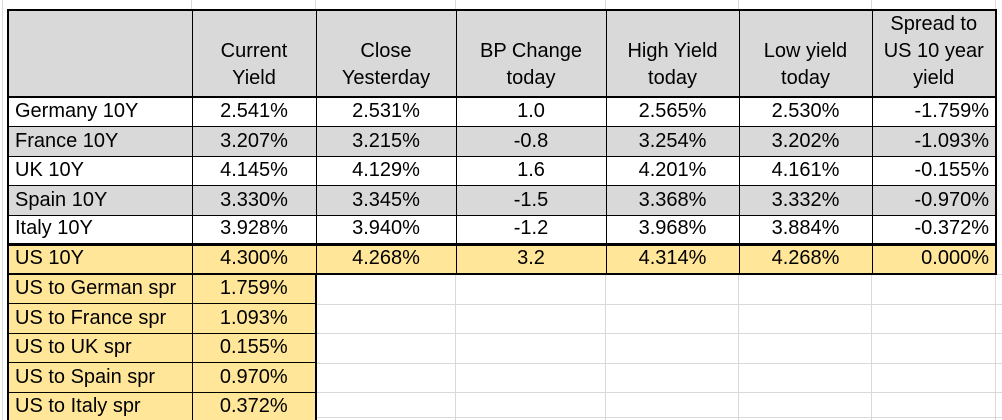 The image size is (1002, 420). What do you see at coordinates (672, 141) in the screenshot?
I see `table-cell: 3.254%` at bounding box center [672, 141].